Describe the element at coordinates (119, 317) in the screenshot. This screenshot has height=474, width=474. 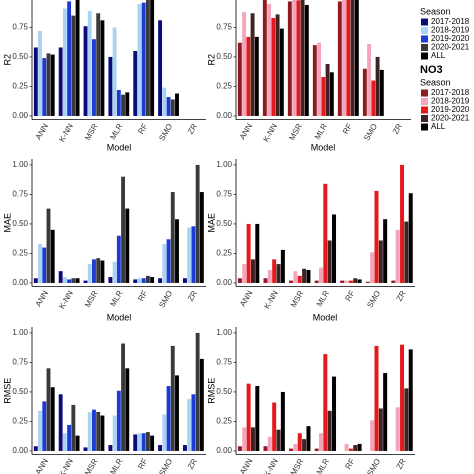
I see `x-axis-label: Model` at that location.